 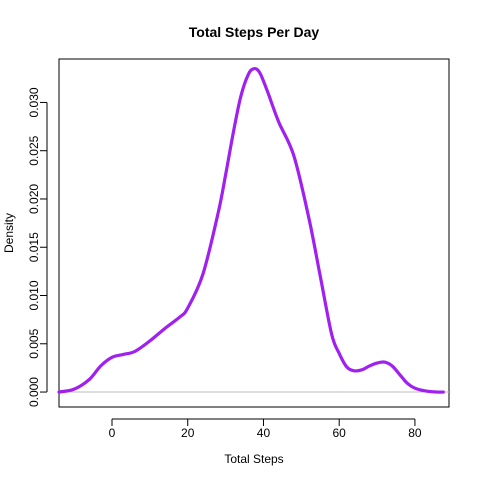 What do you see at coordinates (34, 295) in the screenshot?
I see `y-tick-label: 0.010` at bounding box center [34, 295].